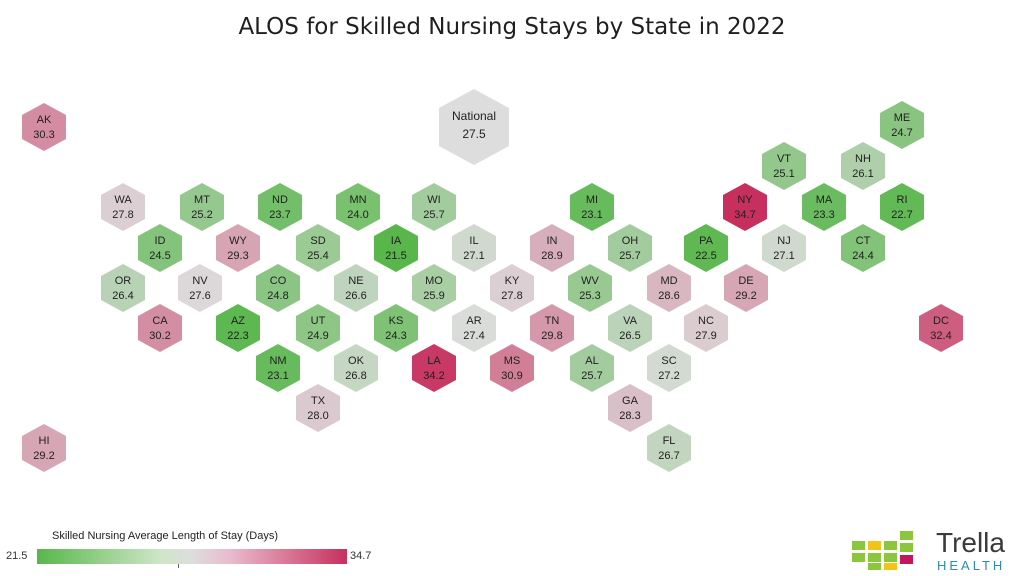 This screenshot has height=576, width=1024. I want to click on hex-value: 26.4, so click(123, 296).